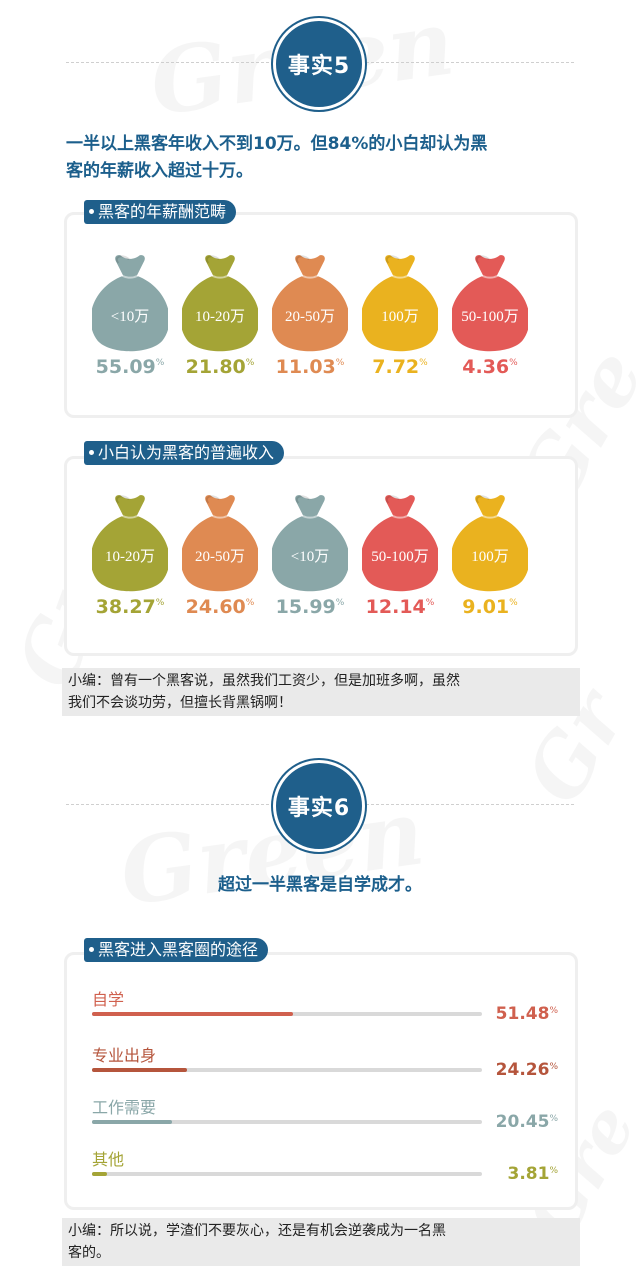 Image resolution: width=640 pixels, height=1271 pixels. What do you see at coordinates (130, 367) in the screenshot?
I see `bag-percent-label: 55.09%` at bounding box center [130, 367].